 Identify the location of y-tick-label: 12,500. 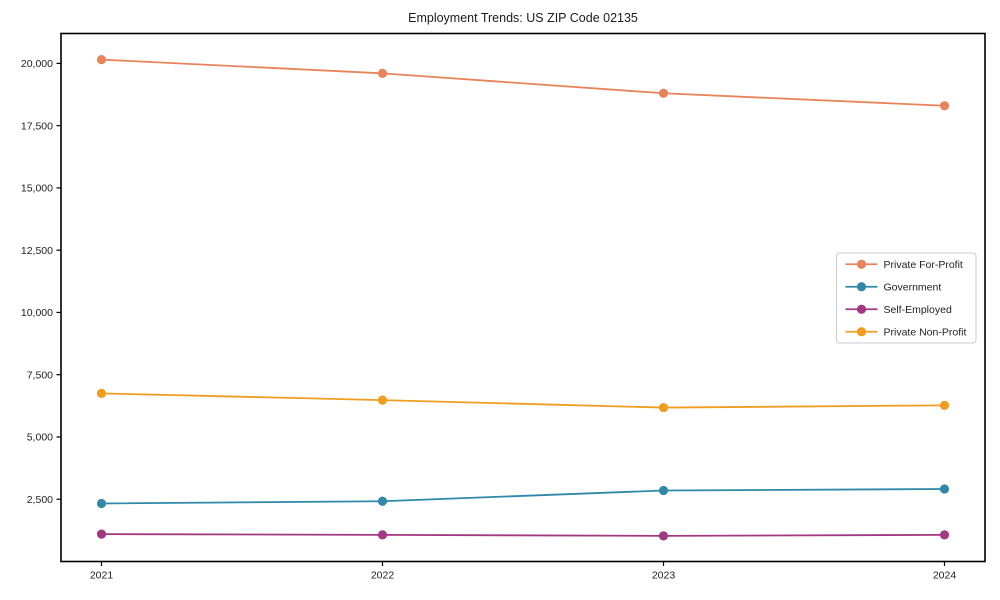
(37, 251).